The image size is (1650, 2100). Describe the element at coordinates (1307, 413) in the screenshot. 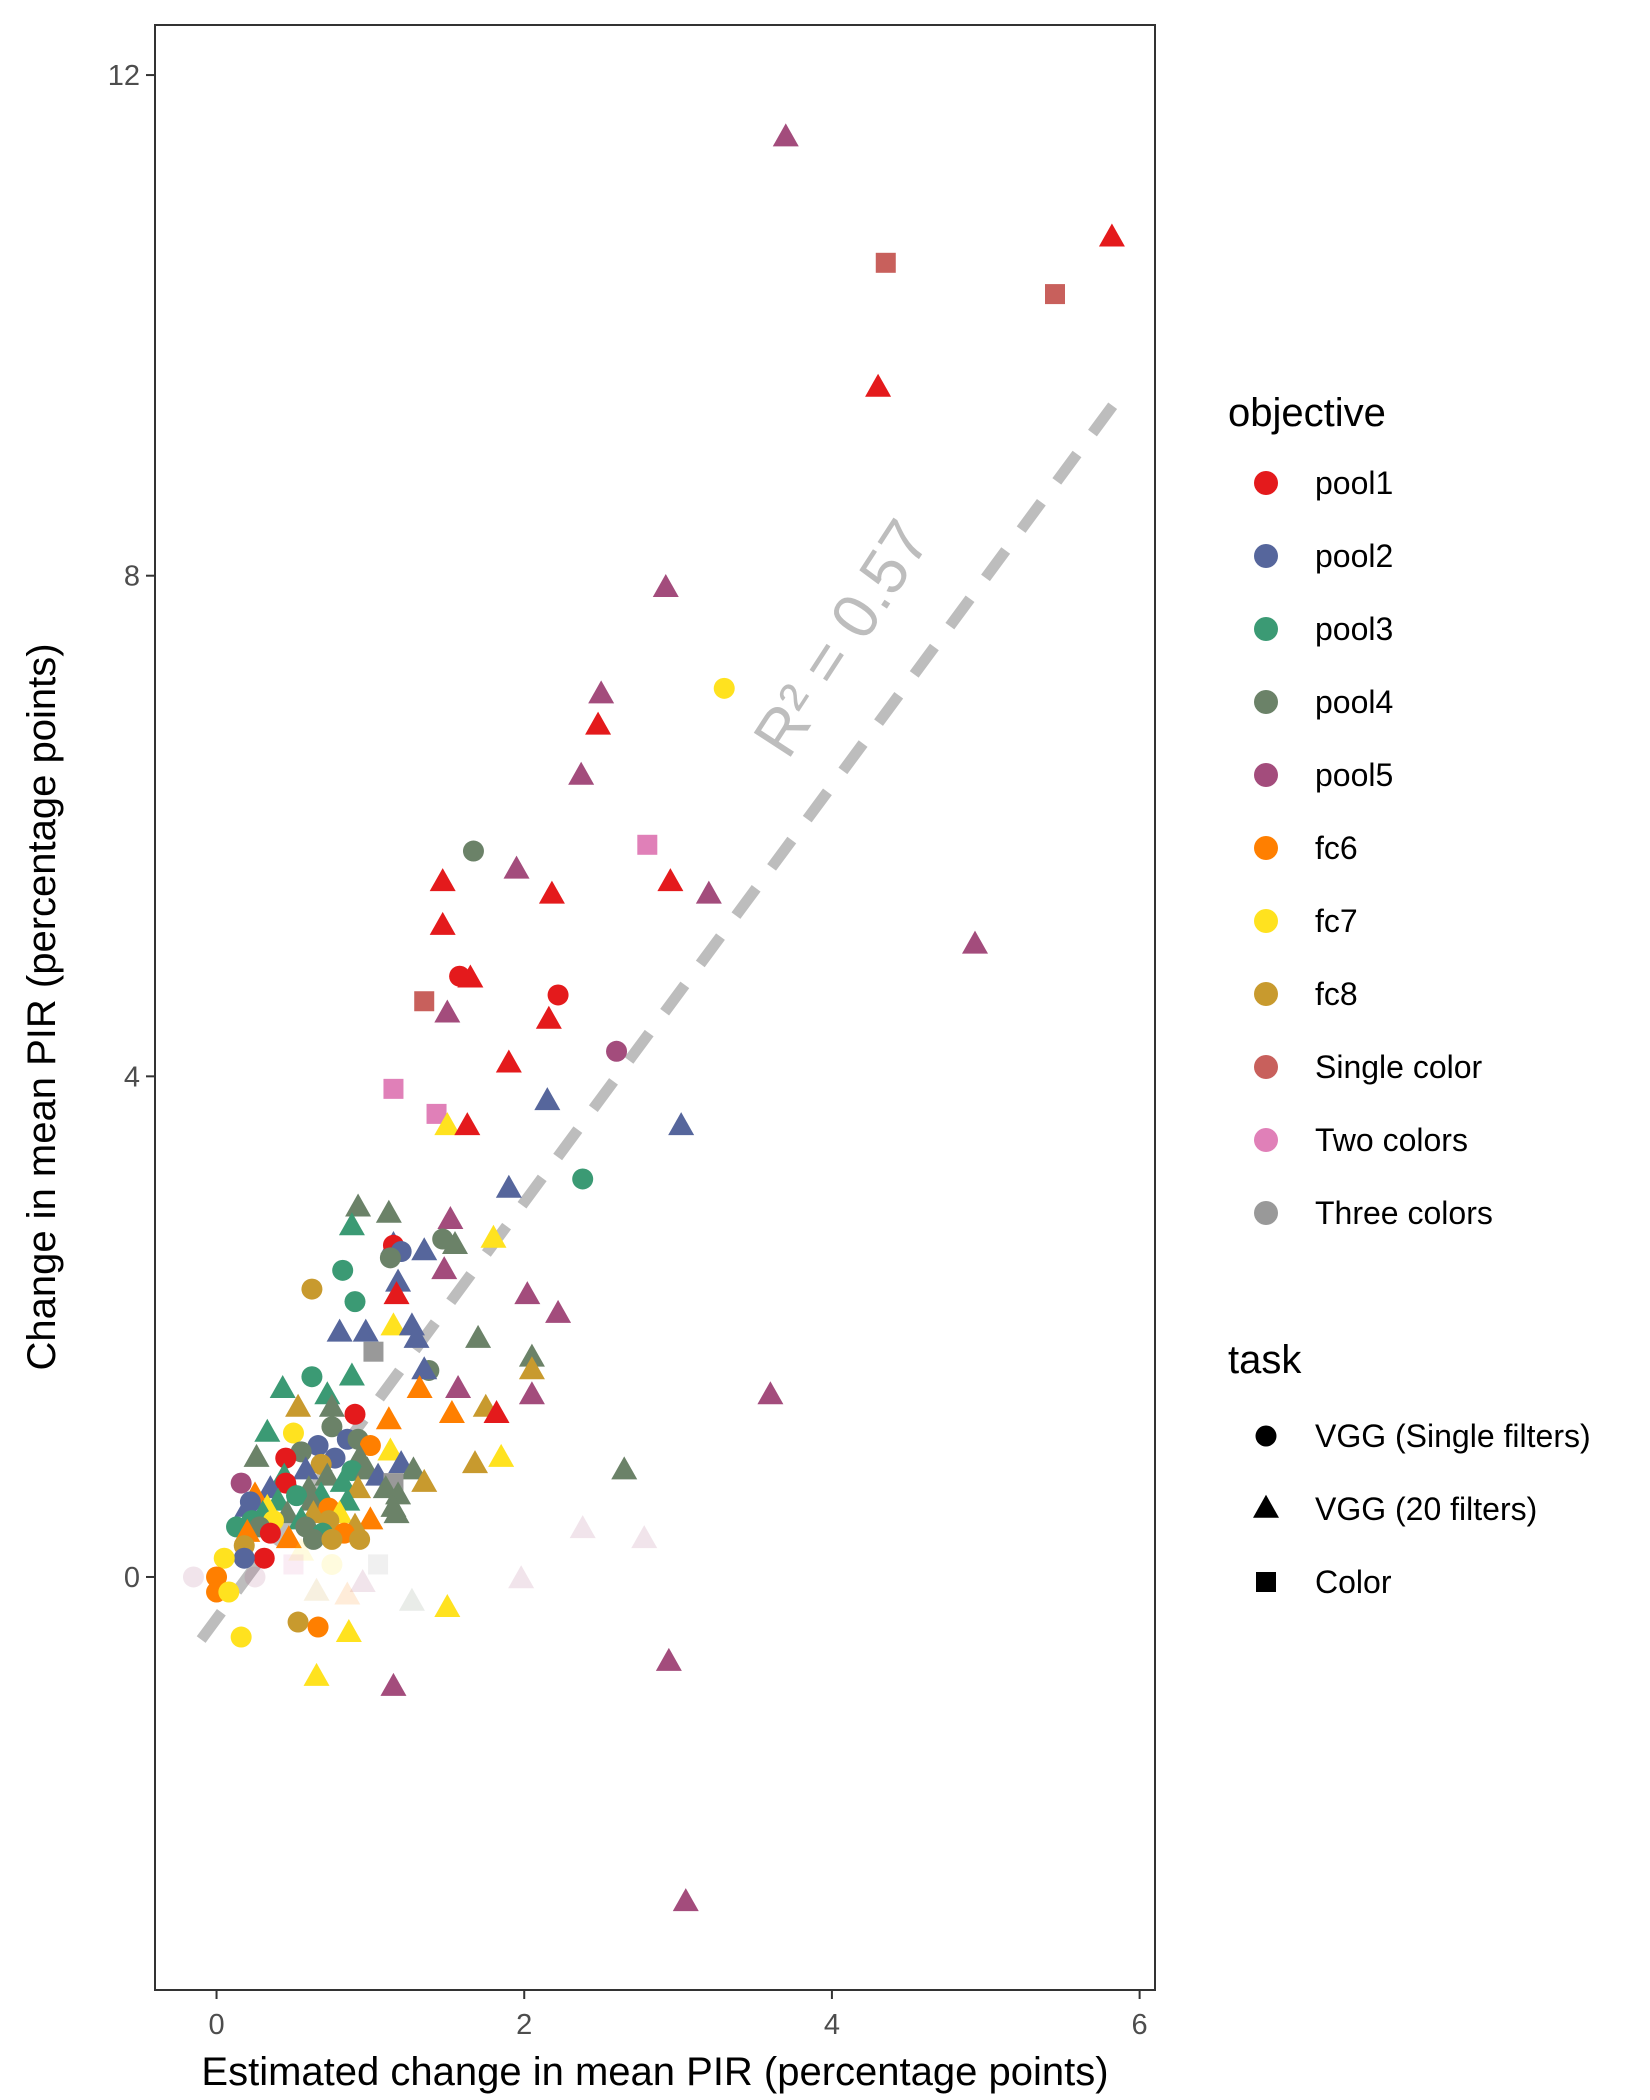

I see `legend-objective-title: objective` at that location.